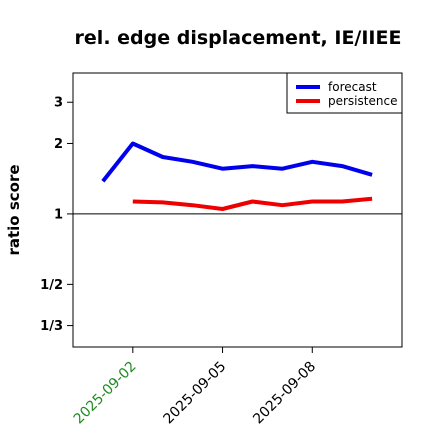 The image size is (440, 440). I want to click on x-tick-label: 2025-09-08, so click(284, 393).